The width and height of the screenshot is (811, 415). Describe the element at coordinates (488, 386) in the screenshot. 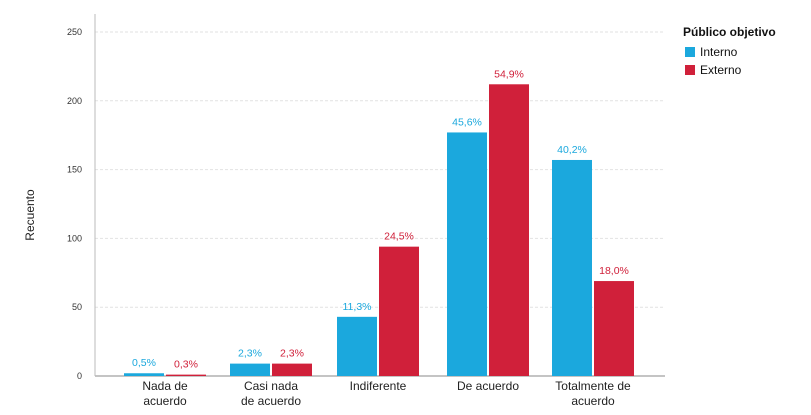

I see `x-category-label: De acuerdo` at that location.